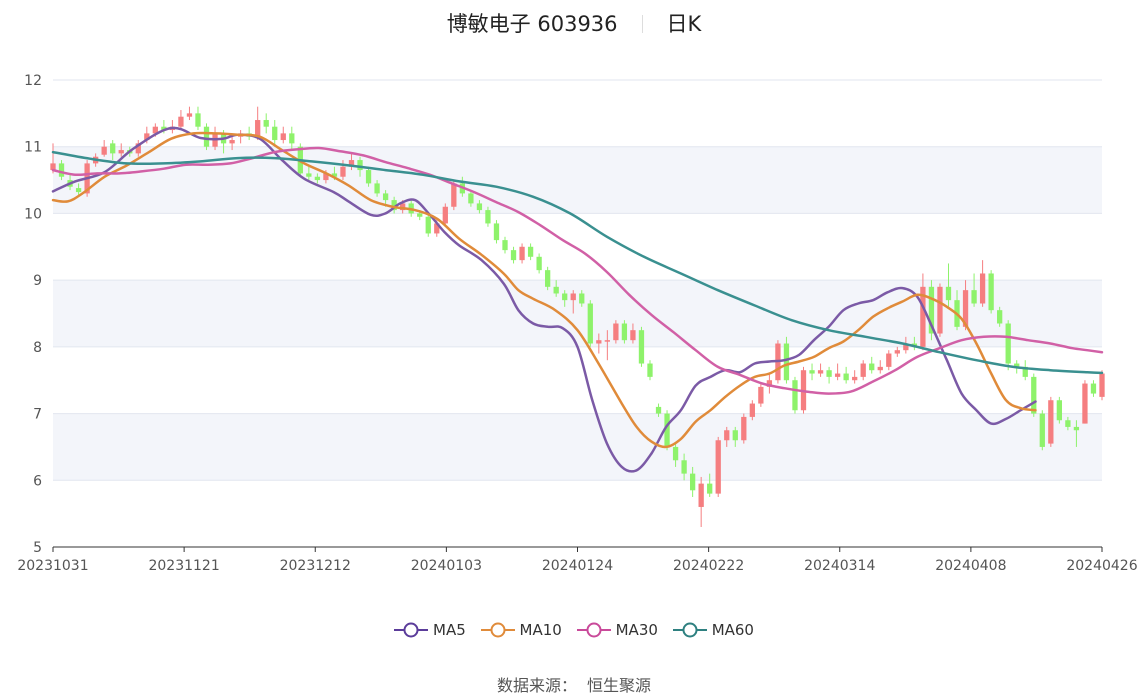  I want to click on legend-marker-ma5, so click(411, 630).